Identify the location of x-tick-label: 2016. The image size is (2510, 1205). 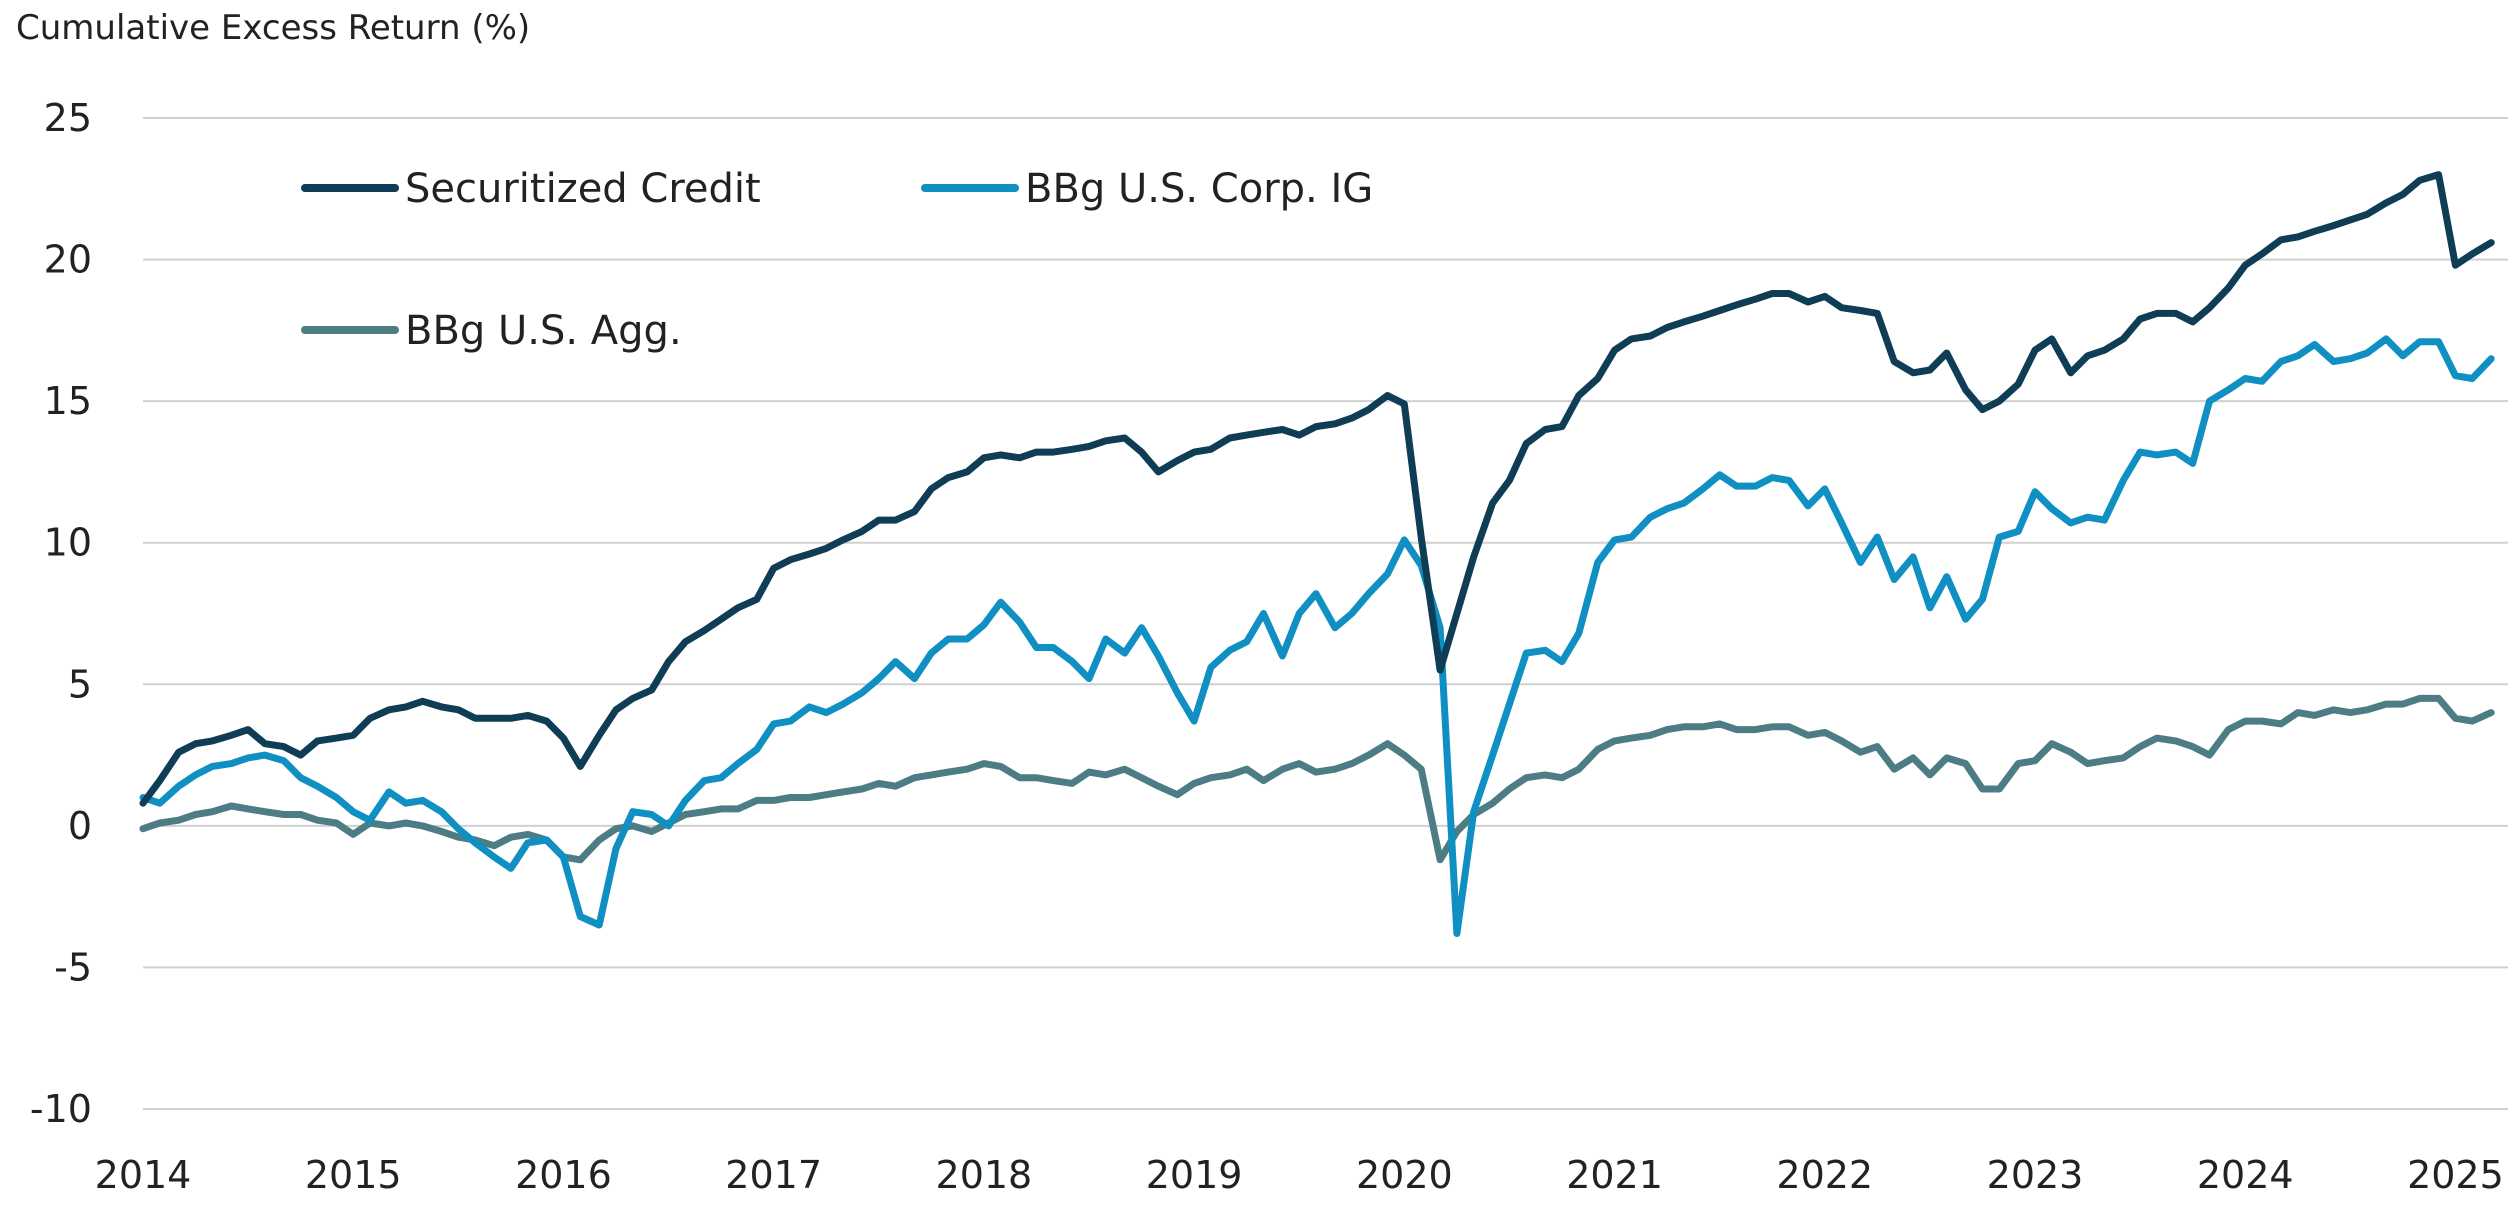
(563, 1175).